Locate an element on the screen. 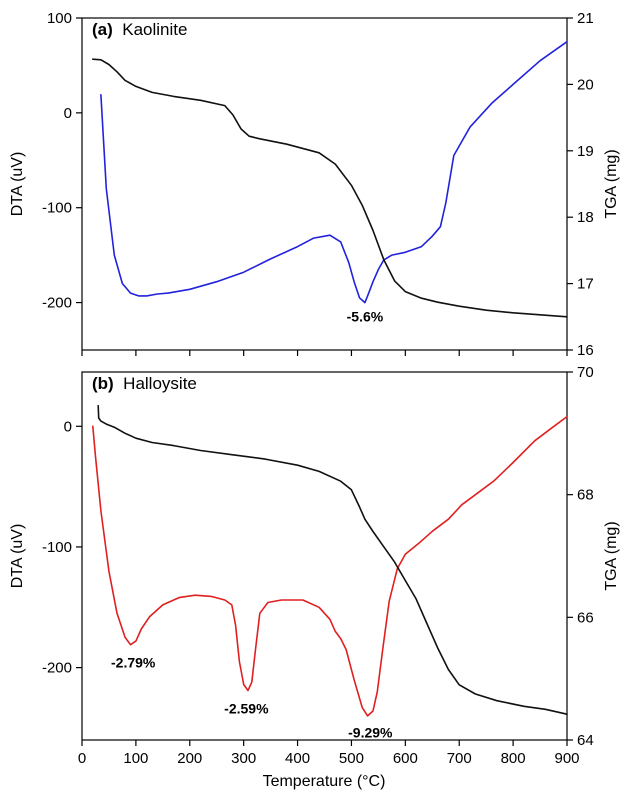  right-tick-label: 16 is located at coordinates (585, 350).